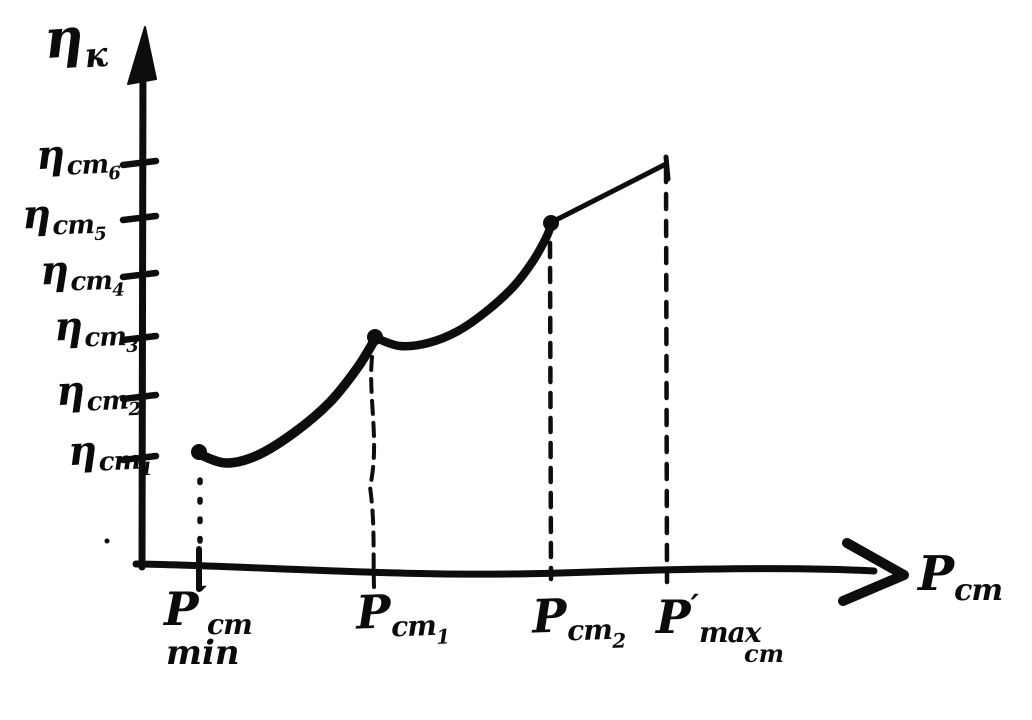  I want to click on y-axis-title: ηк, so click(75, 41).